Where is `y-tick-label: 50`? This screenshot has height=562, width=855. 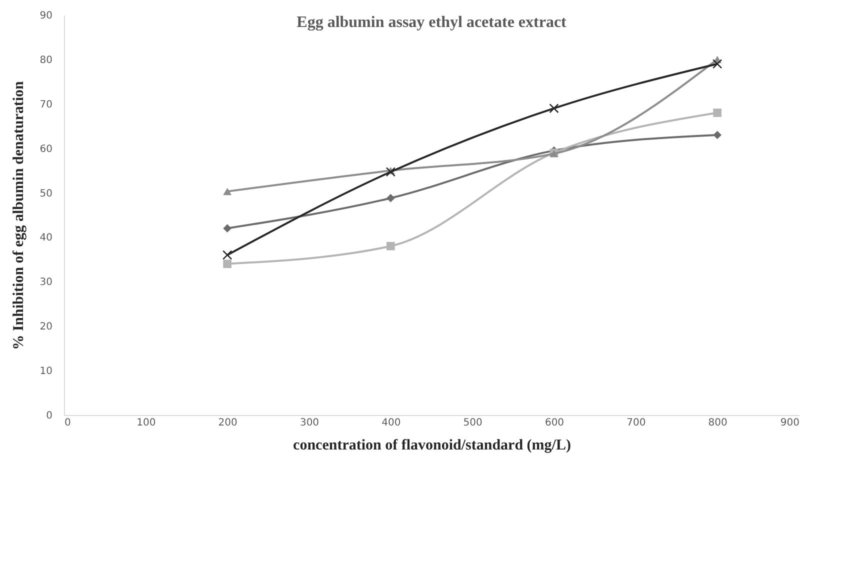 y-tick-label: 50 is located at coordinates (46, 194).